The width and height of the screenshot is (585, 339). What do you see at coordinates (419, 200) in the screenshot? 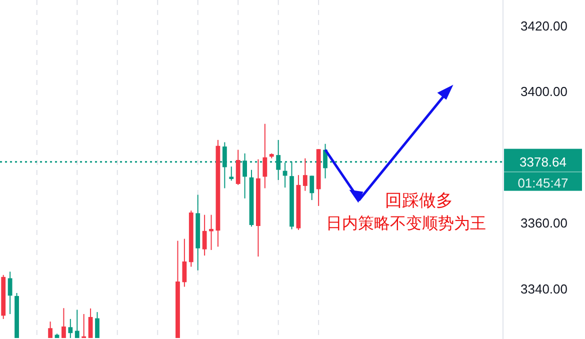
I see `annotation: 回踩做多` at bounding box center [419, 200].